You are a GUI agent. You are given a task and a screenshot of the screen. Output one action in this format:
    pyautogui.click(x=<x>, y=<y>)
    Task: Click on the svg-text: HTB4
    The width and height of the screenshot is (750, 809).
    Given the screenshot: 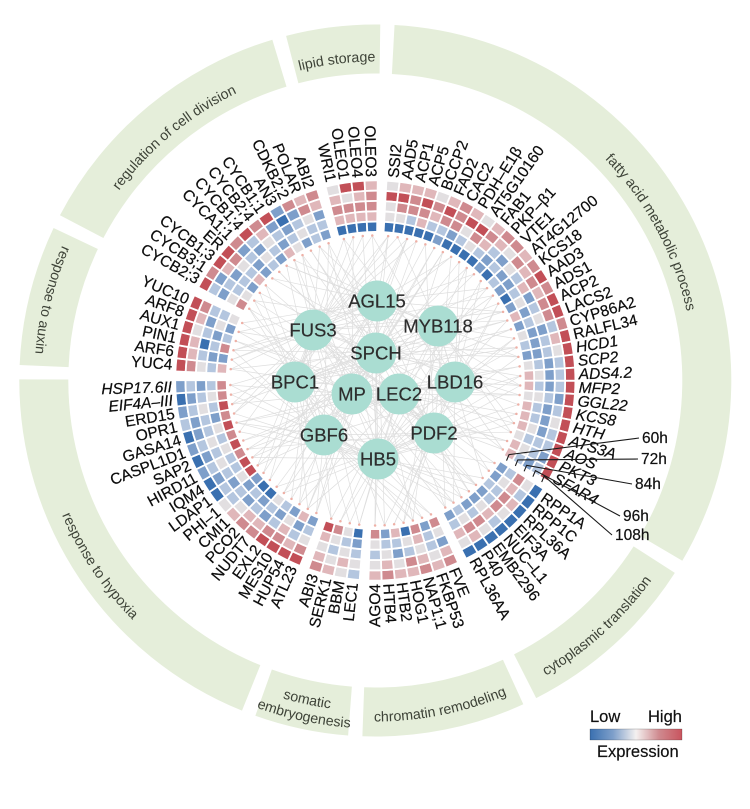 What is the action you would take?
    pyautogui.click(x=389, y=603)
    